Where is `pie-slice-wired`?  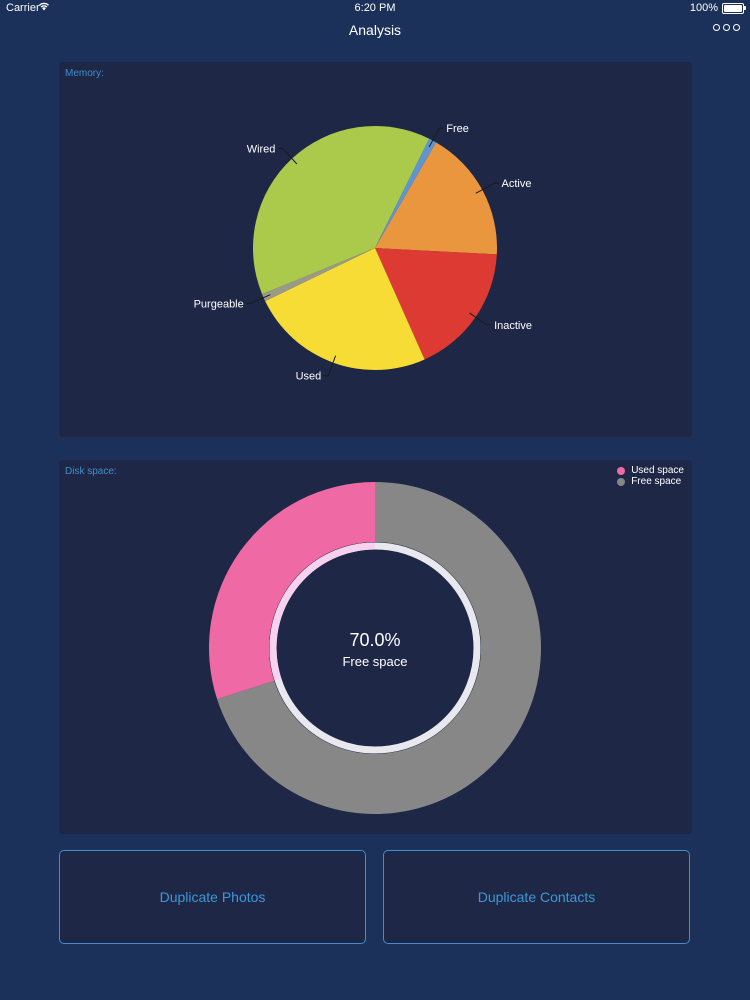 pie-slice-wired is located at coordinates (341, 210).